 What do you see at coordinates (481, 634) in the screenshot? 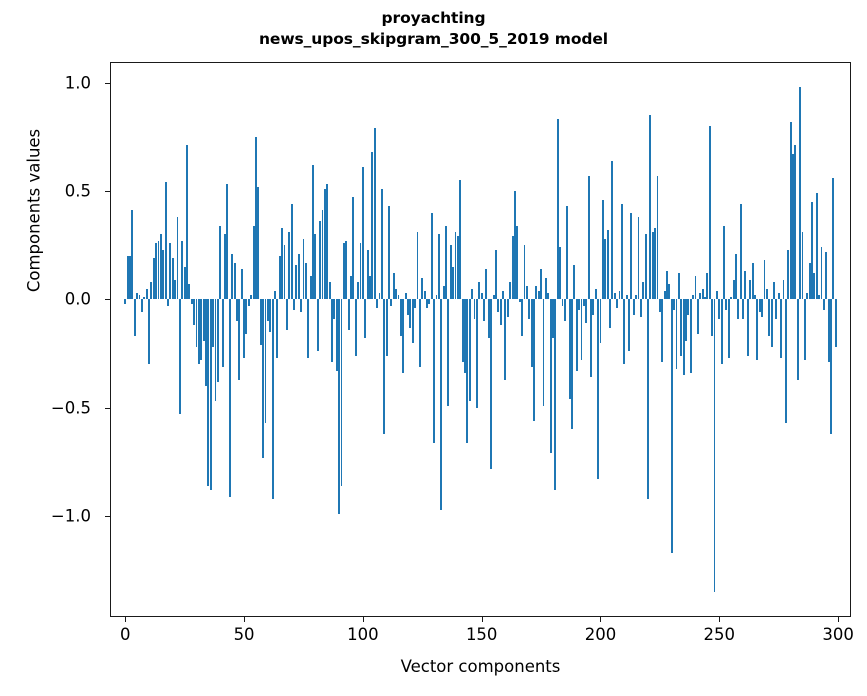
I see `x-axis-tick-label: 150` at bounding box center [481, 634].